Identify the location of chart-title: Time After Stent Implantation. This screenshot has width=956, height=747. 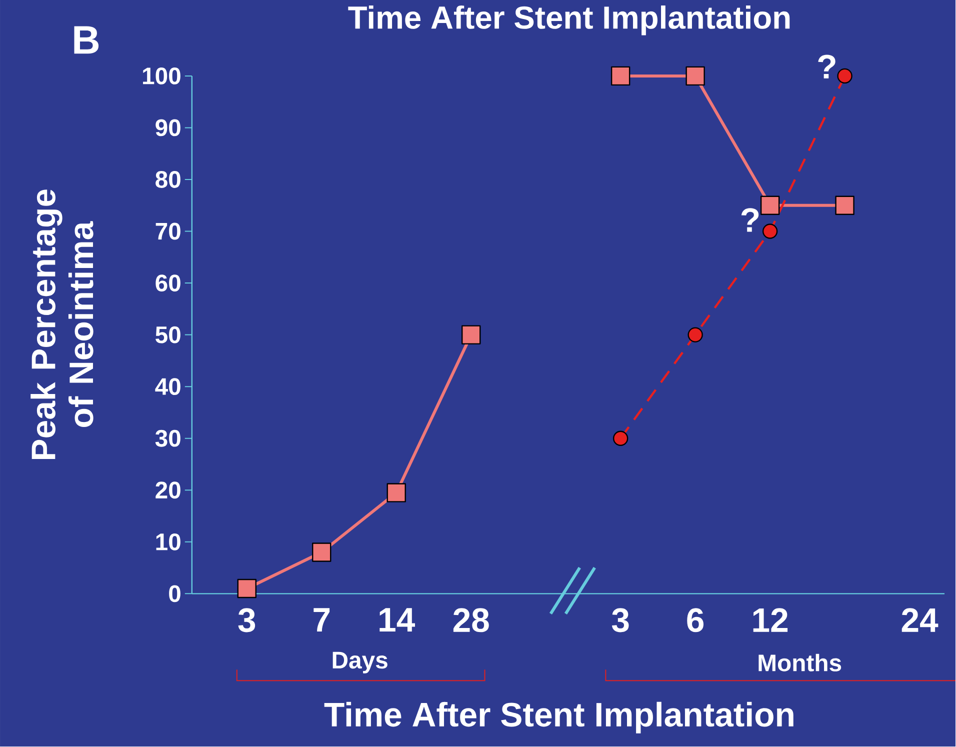
(569, 21).